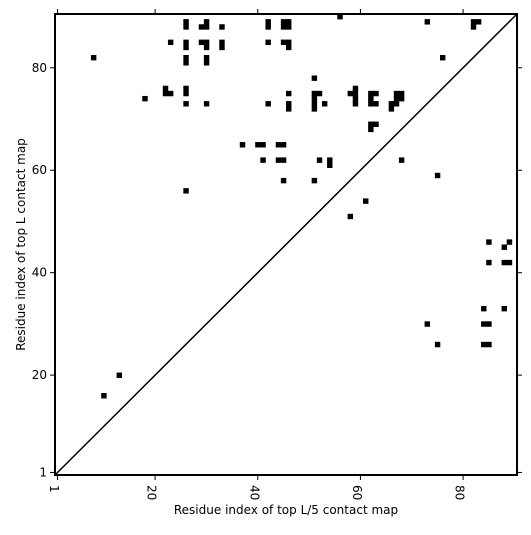  I want to click on y-tick-label: 80, so click(39, 68).